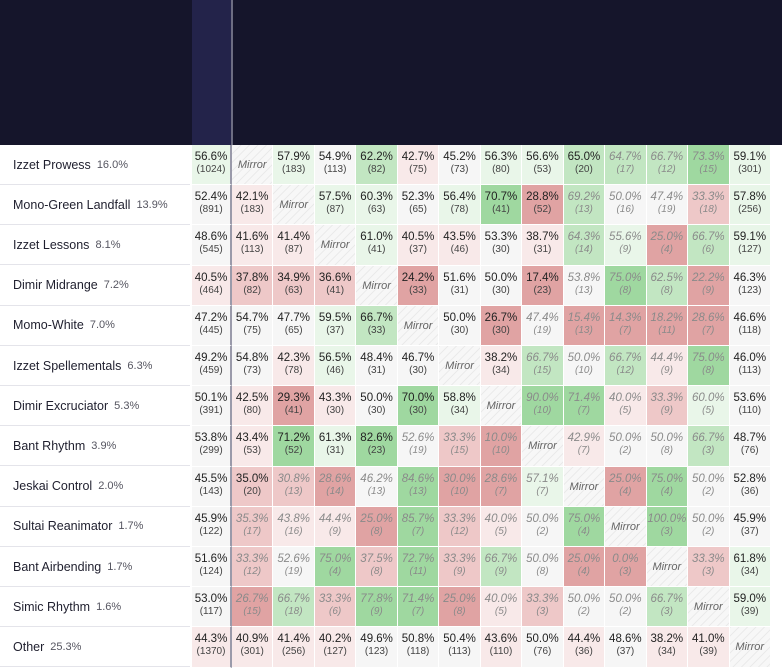 The width and height of the screenshot is (782, 668). I want to click on matchup-cell-sultai-reanimator-vs-izzet-prowess: 35.3% (17), so click(253, 526).